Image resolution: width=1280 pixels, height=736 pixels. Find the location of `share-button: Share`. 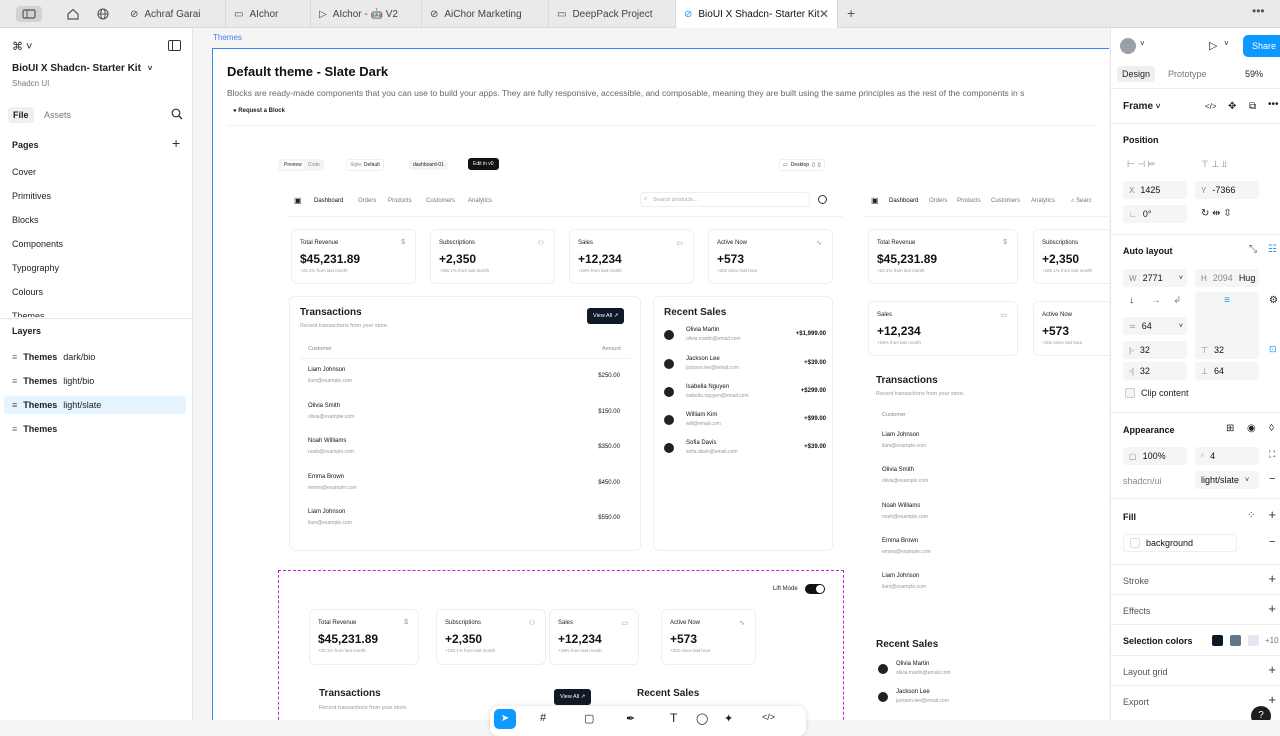

share-button: Share is located at coordinates (1261, 46).